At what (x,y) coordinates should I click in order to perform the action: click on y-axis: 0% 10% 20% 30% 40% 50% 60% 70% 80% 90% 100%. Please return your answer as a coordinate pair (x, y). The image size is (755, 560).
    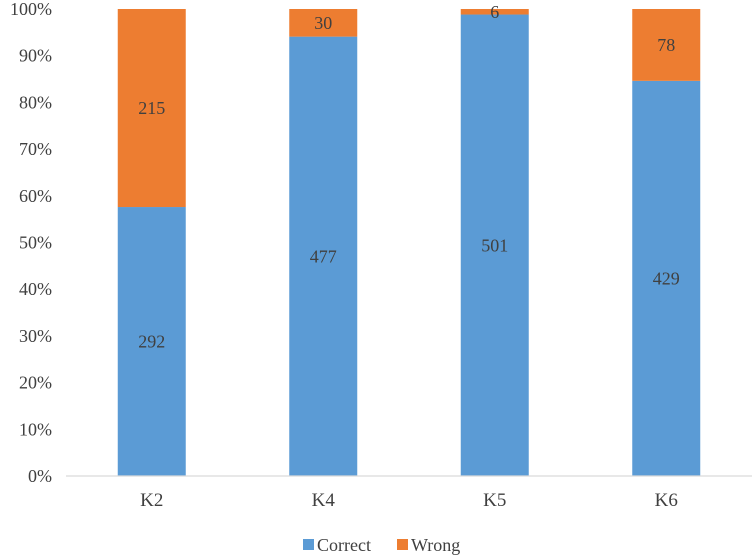
    Looking at the image, I should click on (31, 243).